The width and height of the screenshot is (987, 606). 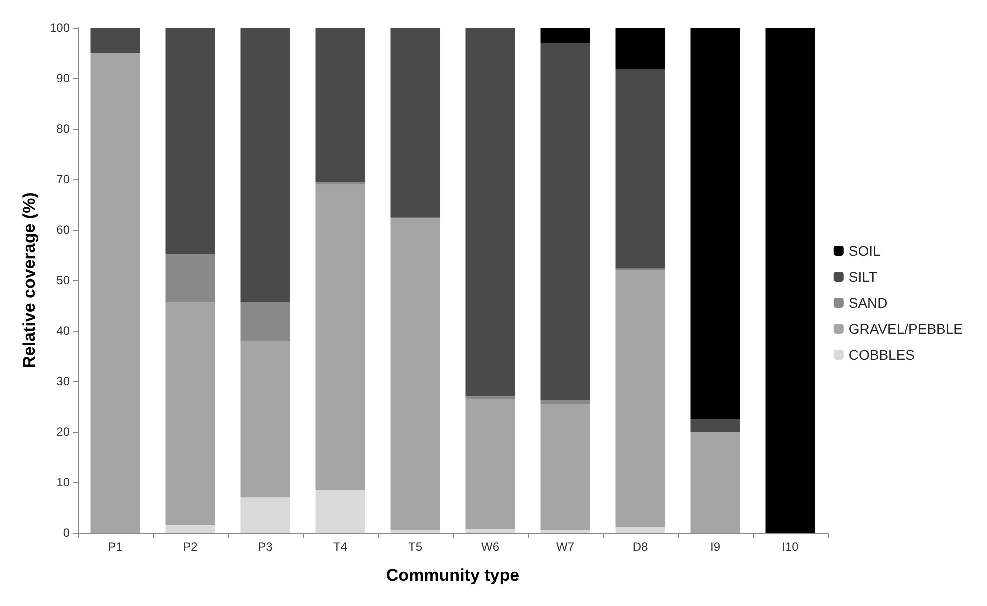 What do you see at coordinates (63, 179) in the screenshot?
I see `y-tick-label: 70` at bounding box center [63, 179].